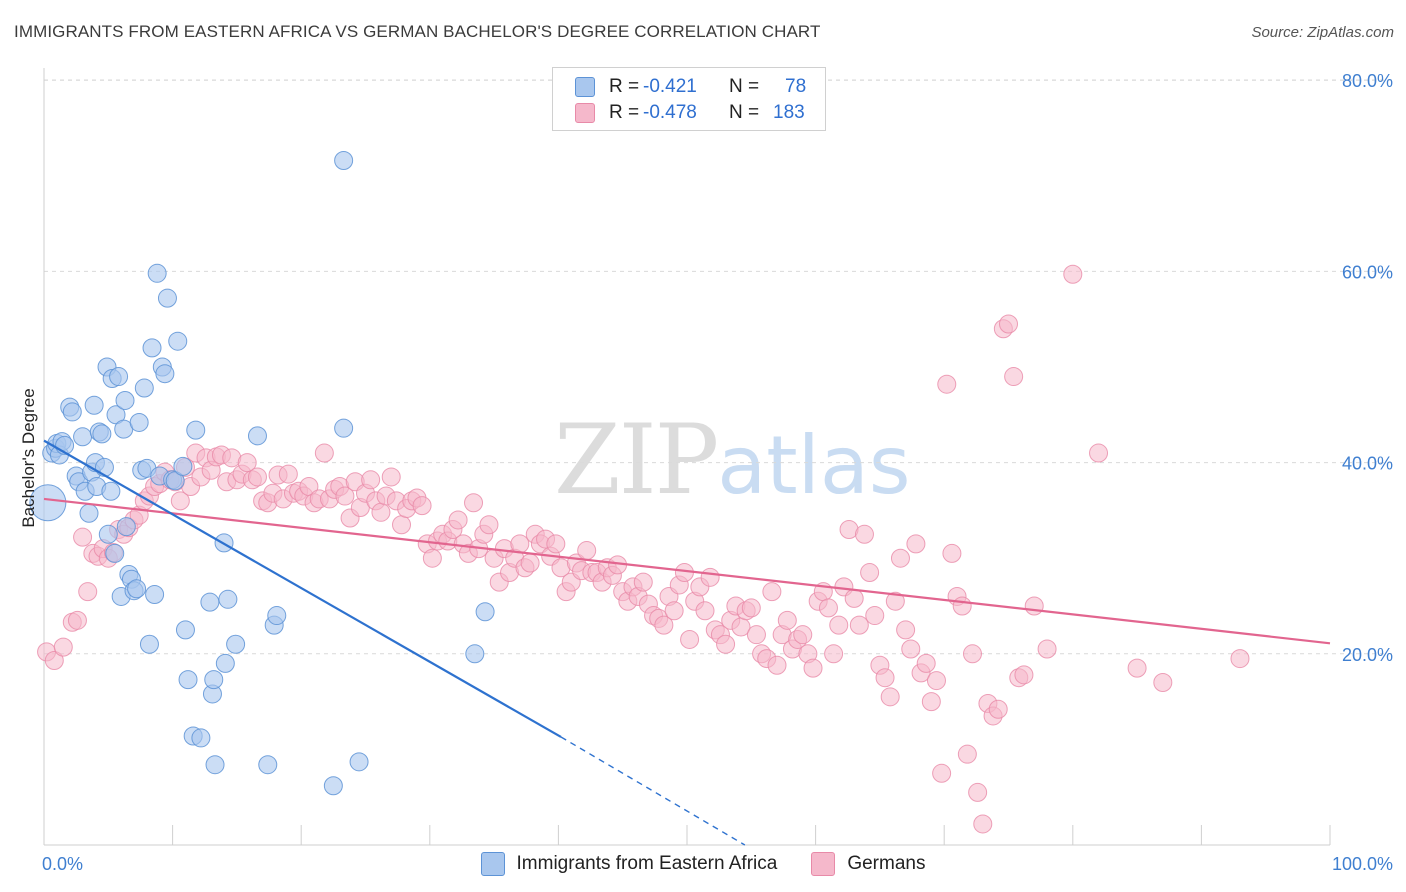  What do you see at coordinates (796, 86) in the screenshot?
I see `legend-n-value: 78` at bounding box center [796, 86].